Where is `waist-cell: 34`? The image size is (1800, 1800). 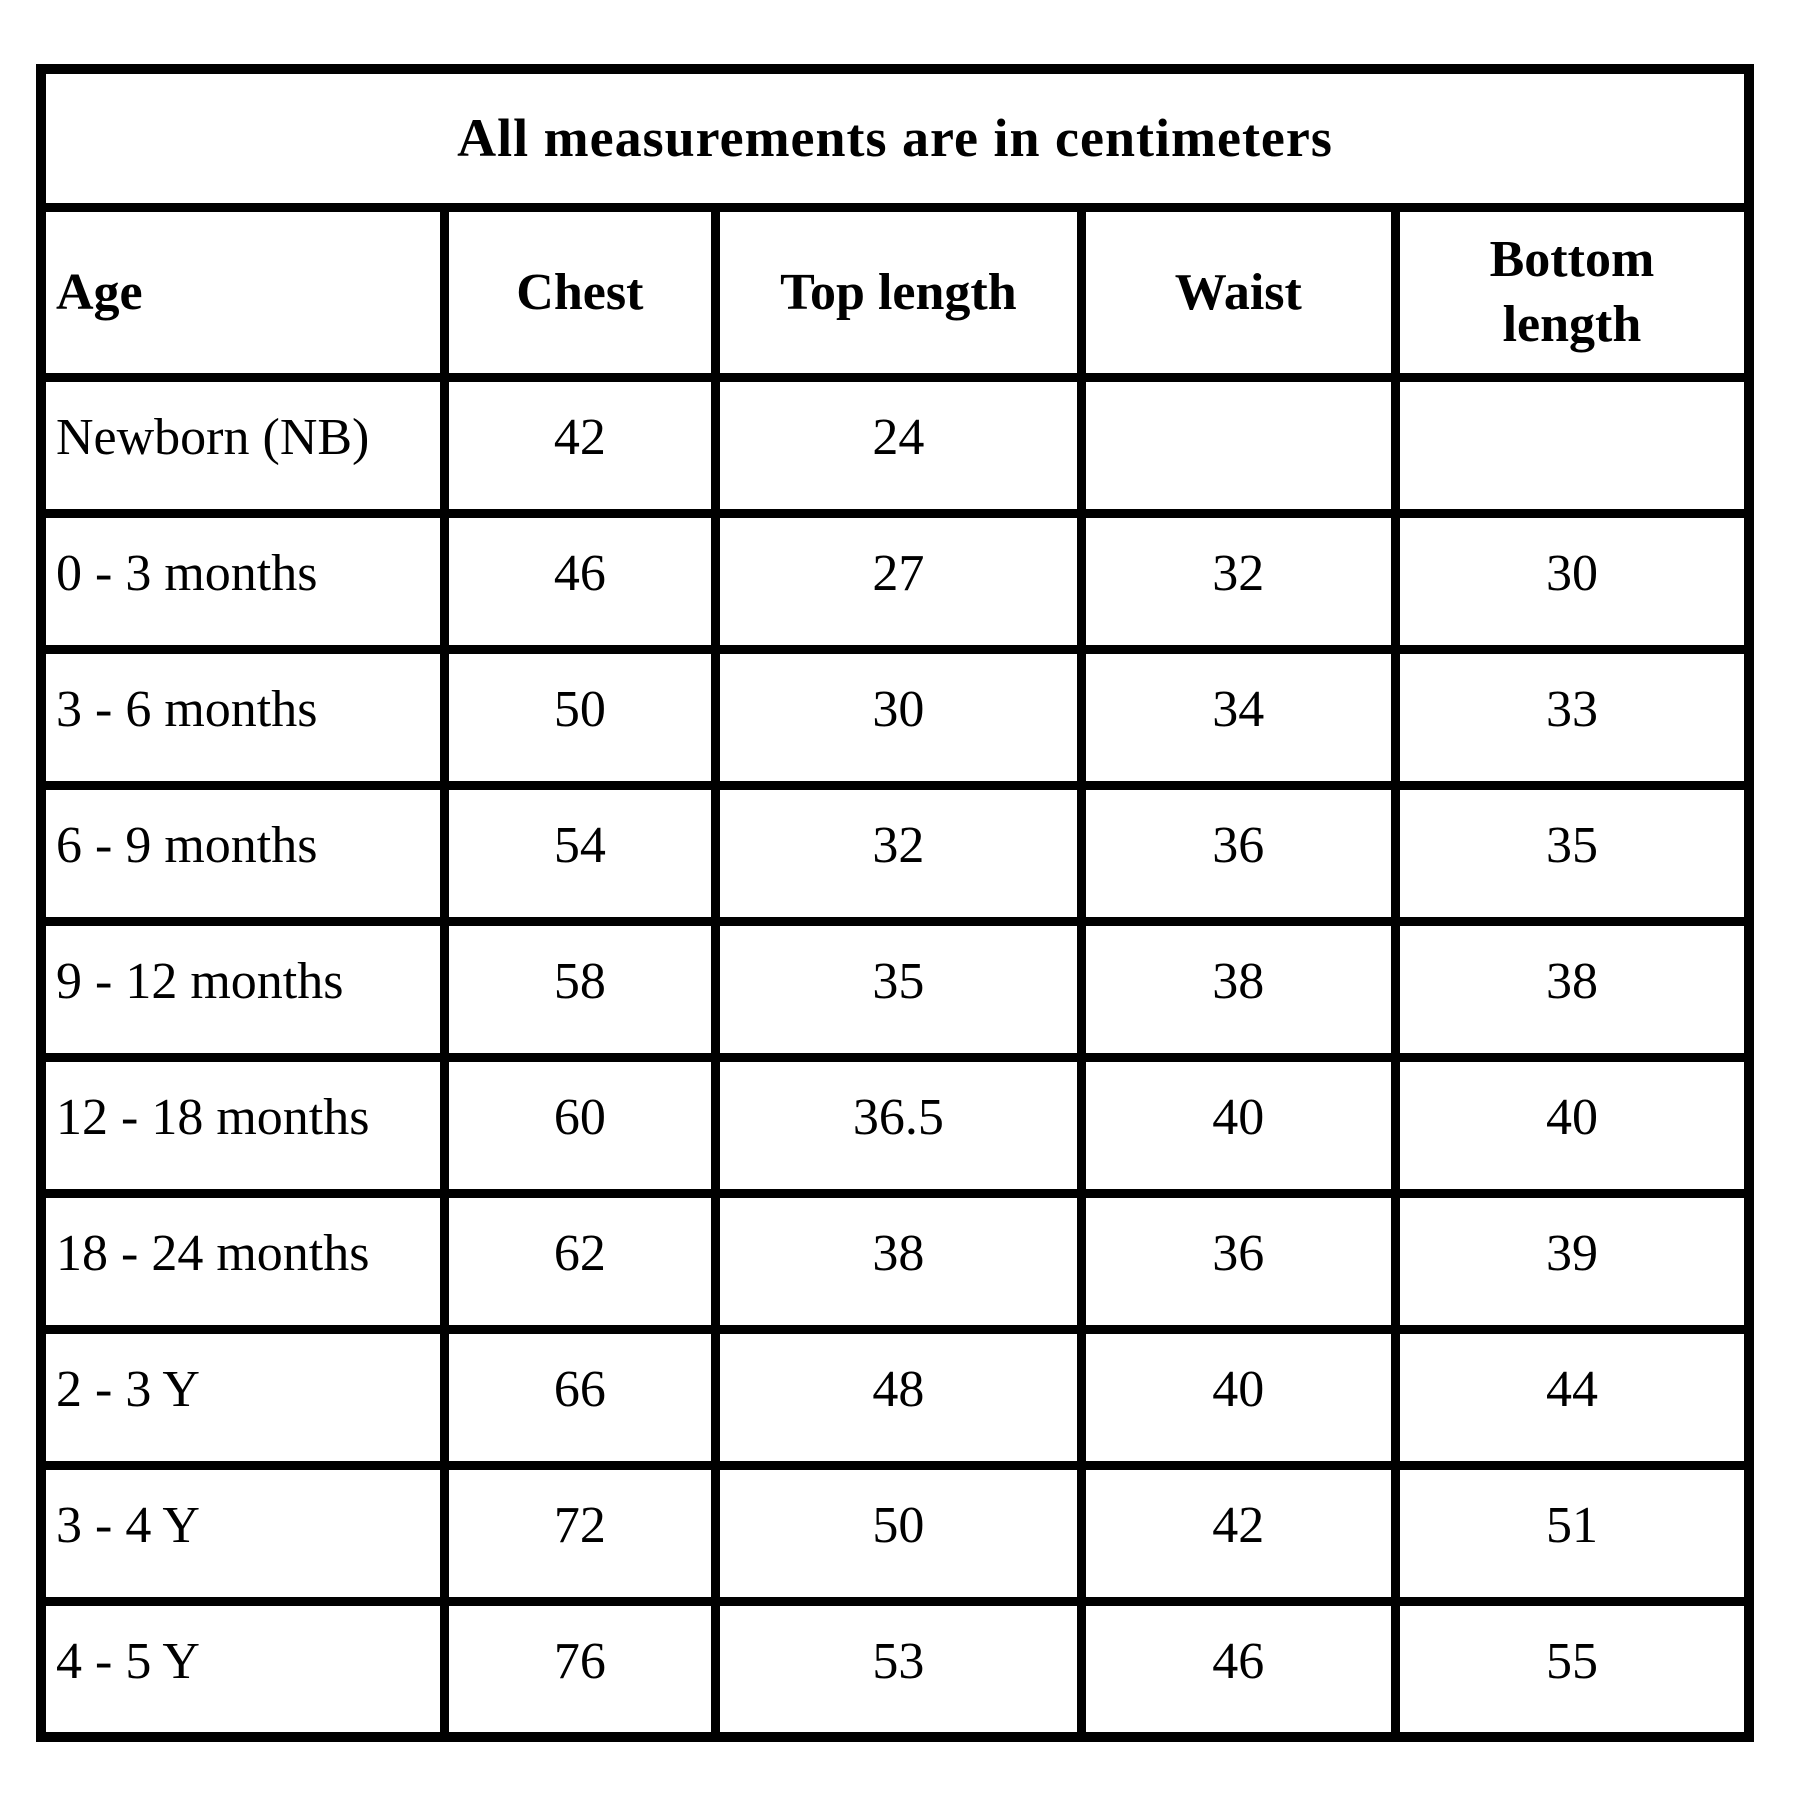 waist-cell: 34 is located at coordinates (1238, 717).